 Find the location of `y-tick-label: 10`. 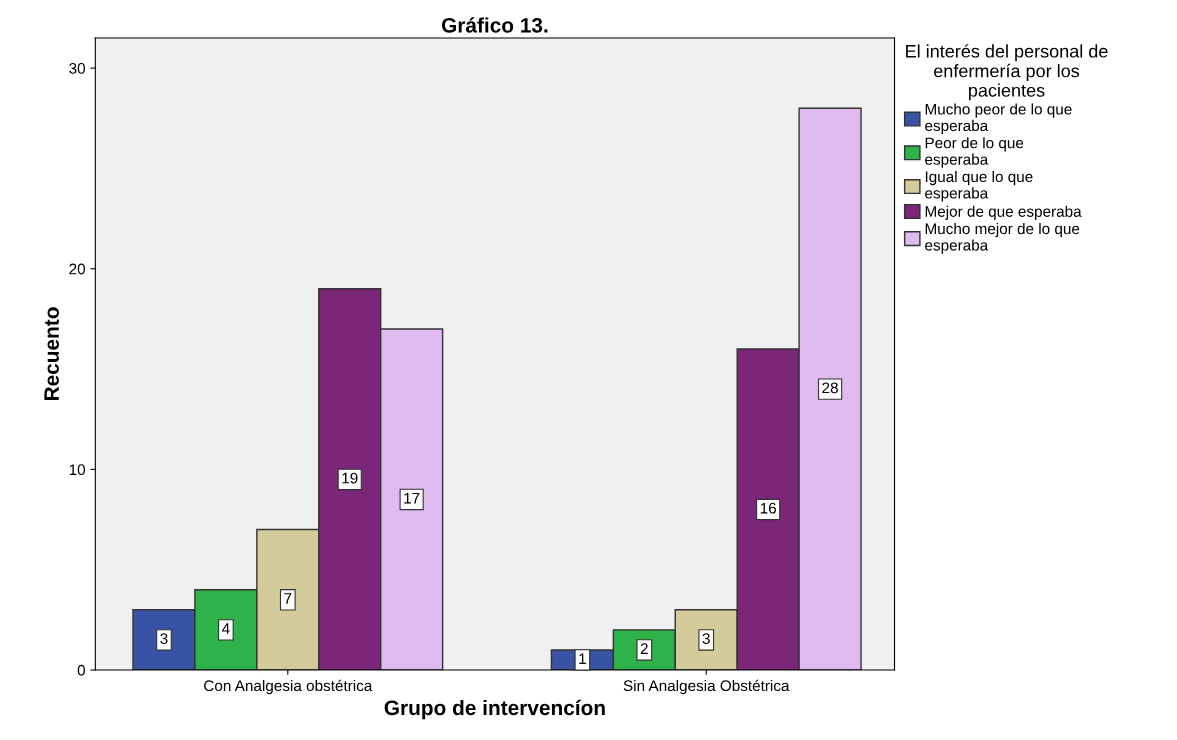

y-tick-label: 10 is located at coordinates (77, 470).